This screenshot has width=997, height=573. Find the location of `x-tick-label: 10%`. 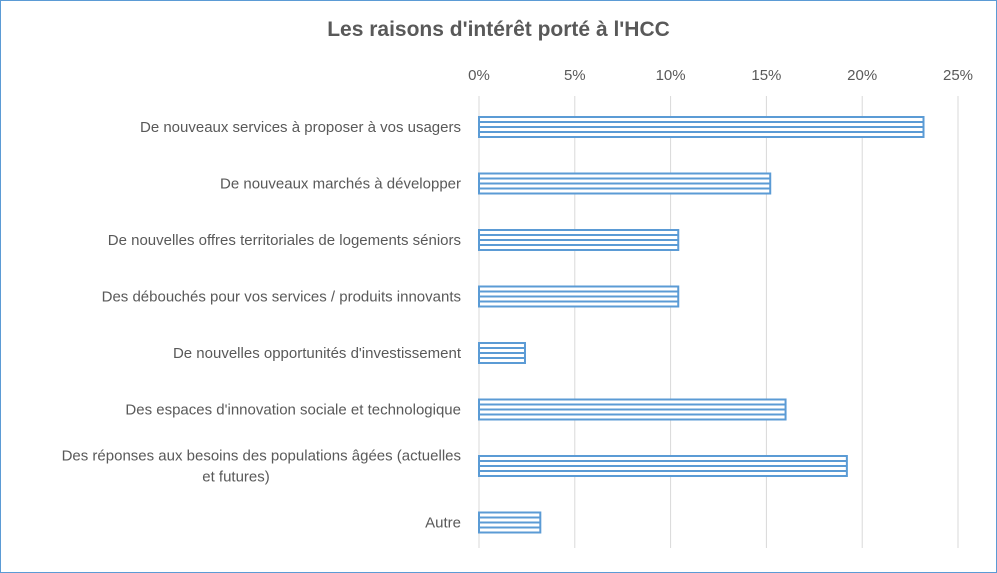

x-tick-label: 10% is located at coordinates (671, 75).